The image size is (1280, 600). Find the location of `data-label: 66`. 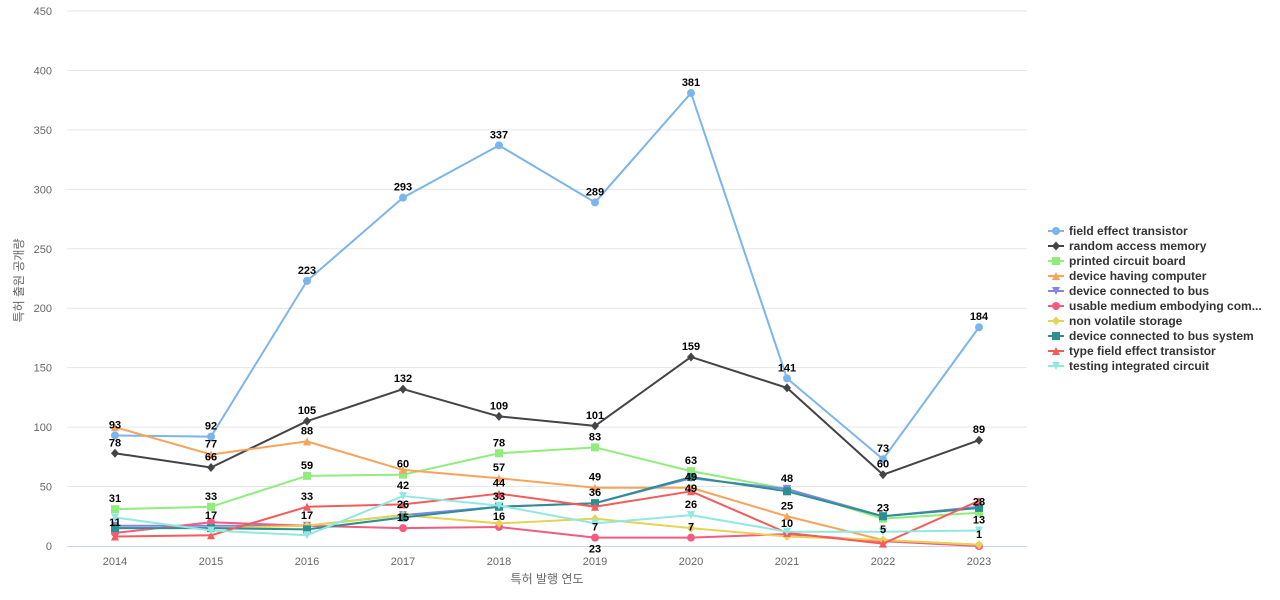

data-label: 66 is located at coordinates (211, 458).